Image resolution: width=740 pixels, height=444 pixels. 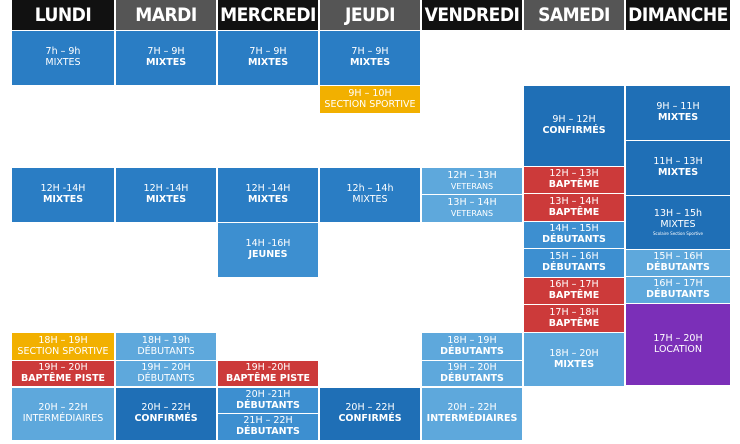 I want to click on slot-time: 9H – 12H, so click(x=574, y=120).